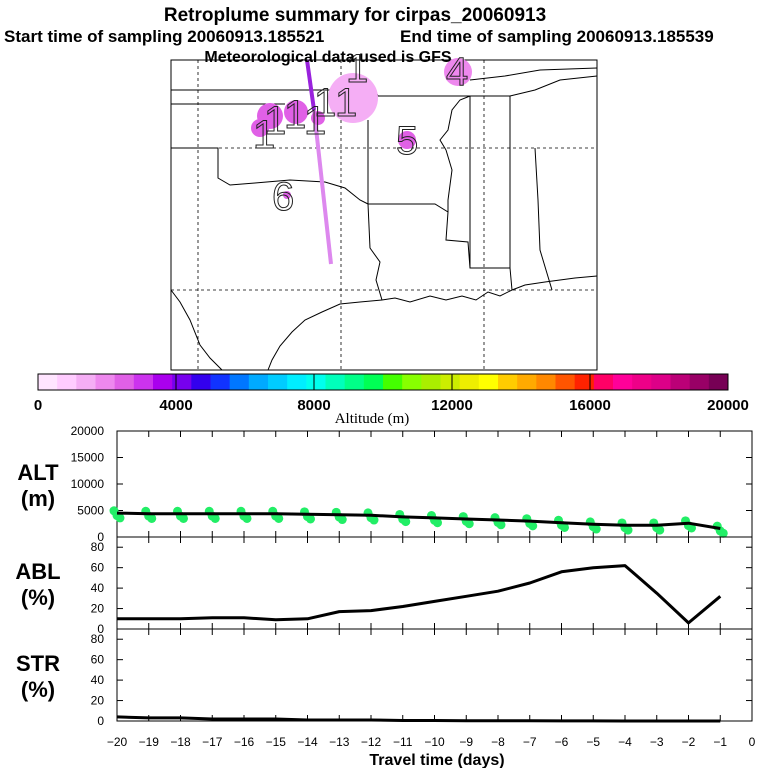 This screenshot has height=768, width=768. I want to click on colorbar-swatches, so click(383, 382).